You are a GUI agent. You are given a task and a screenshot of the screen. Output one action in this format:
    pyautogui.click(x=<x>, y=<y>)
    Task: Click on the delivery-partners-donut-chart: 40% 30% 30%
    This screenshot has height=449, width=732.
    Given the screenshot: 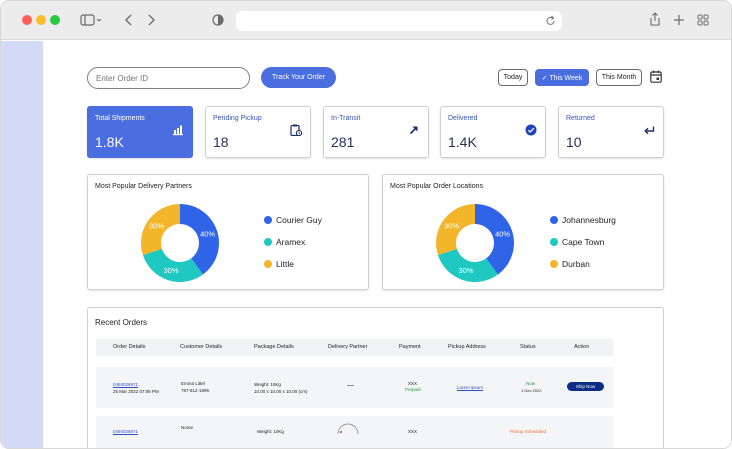 What is the action you would take?
    pyautogui.click(x=180, y=243)
    